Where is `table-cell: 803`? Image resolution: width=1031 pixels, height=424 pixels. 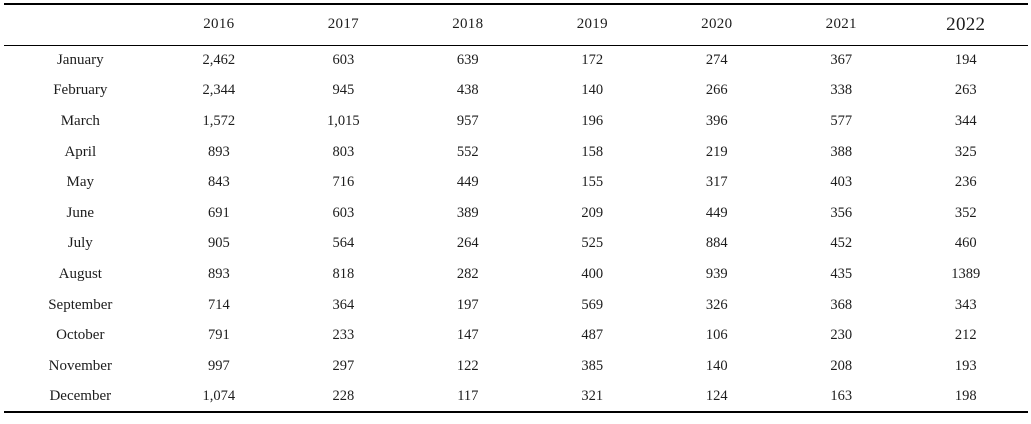
table-cell: 803 is located at coordinates (343, 151).